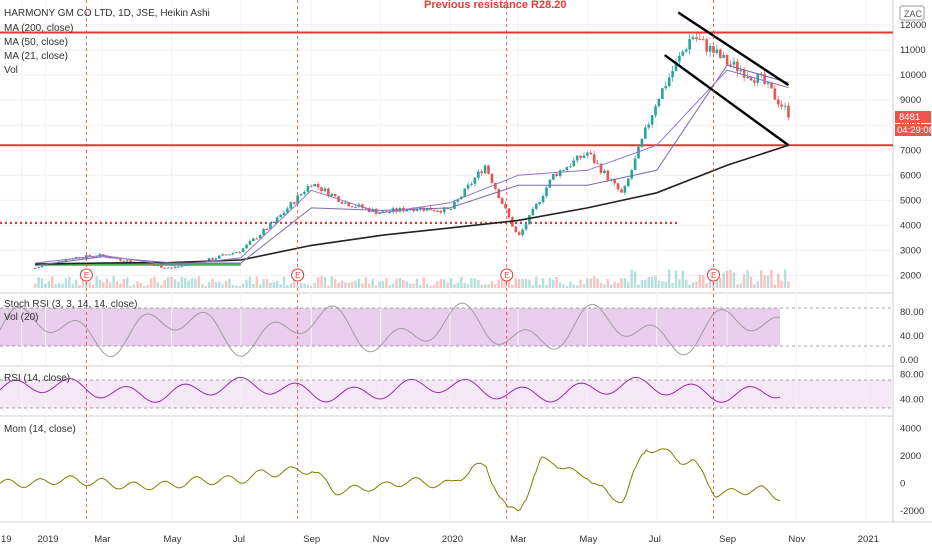  What do you see at coordinates (727, 539) in the screenshot?
I see `time-tick-label: Sep` at bounding box center [727, 539].